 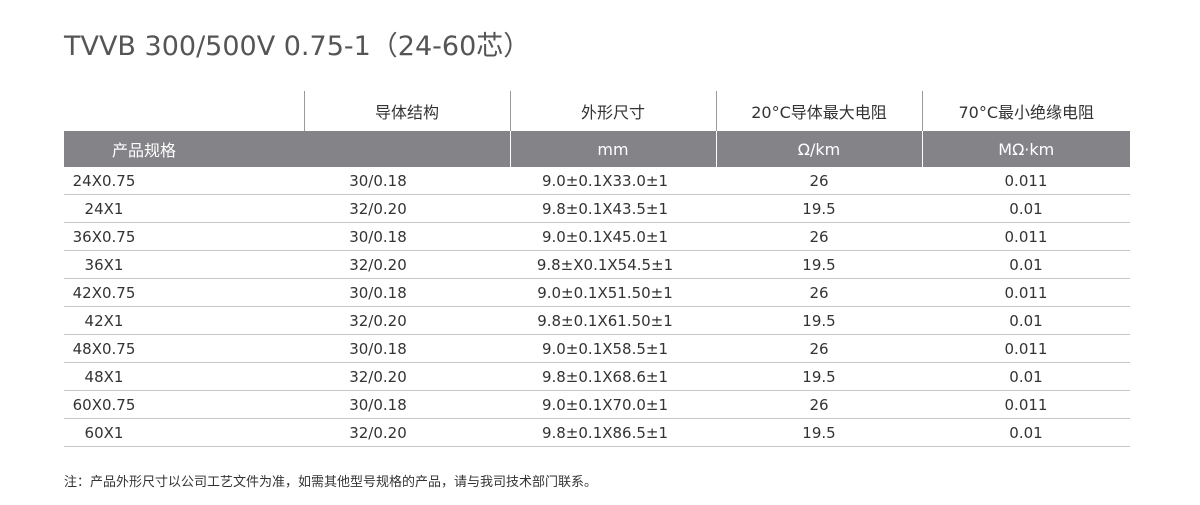 What do you see at coordinates (613, 404) in the screenshot?
I see `cell-dimension: 9.0±0.1X70.0±1` at bounding box center [613, 404].